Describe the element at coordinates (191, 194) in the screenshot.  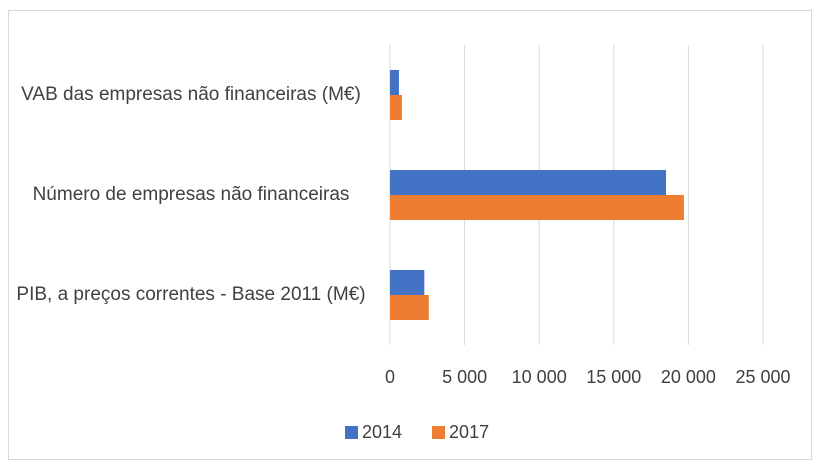
I see `category-label: Número de empresas não financeiras` at that location.